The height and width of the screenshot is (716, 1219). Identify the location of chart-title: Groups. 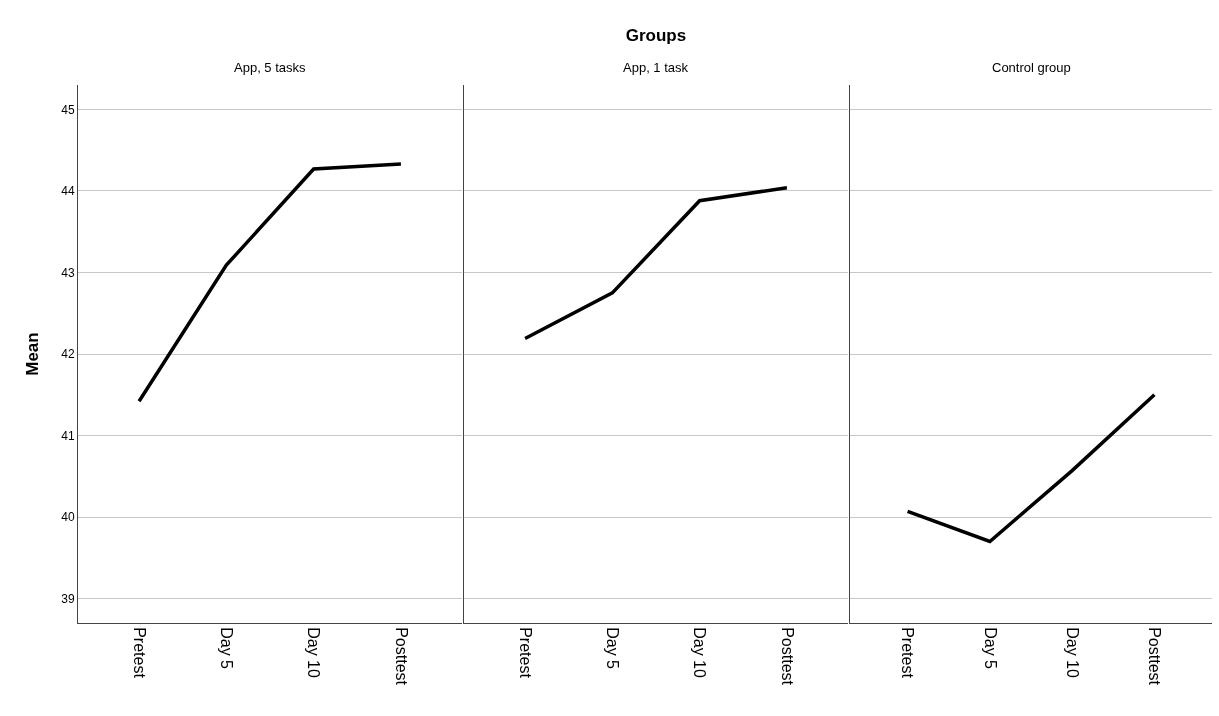
(656, 35).